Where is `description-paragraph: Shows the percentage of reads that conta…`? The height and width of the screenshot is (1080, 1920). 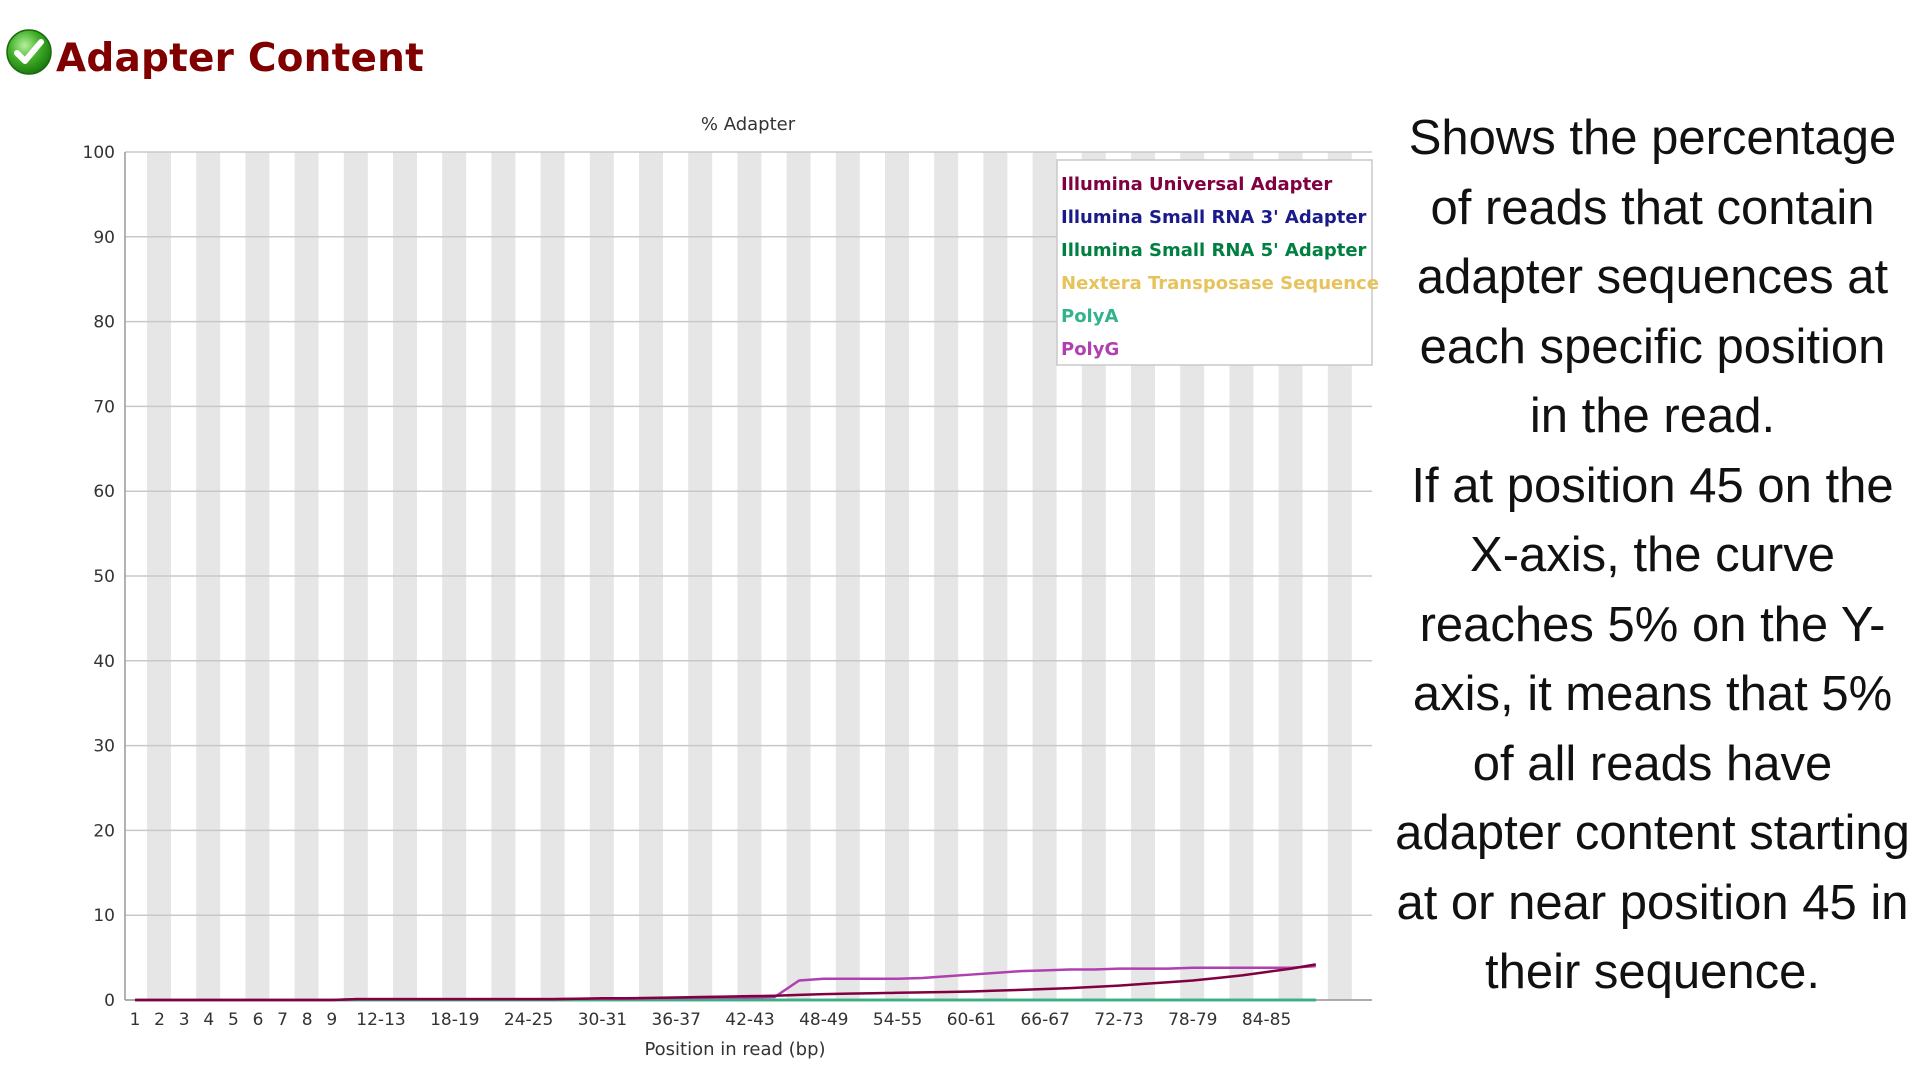 description-paragraph: Shows the percentage of reads that conta… is located at coordinates (1652, 277).